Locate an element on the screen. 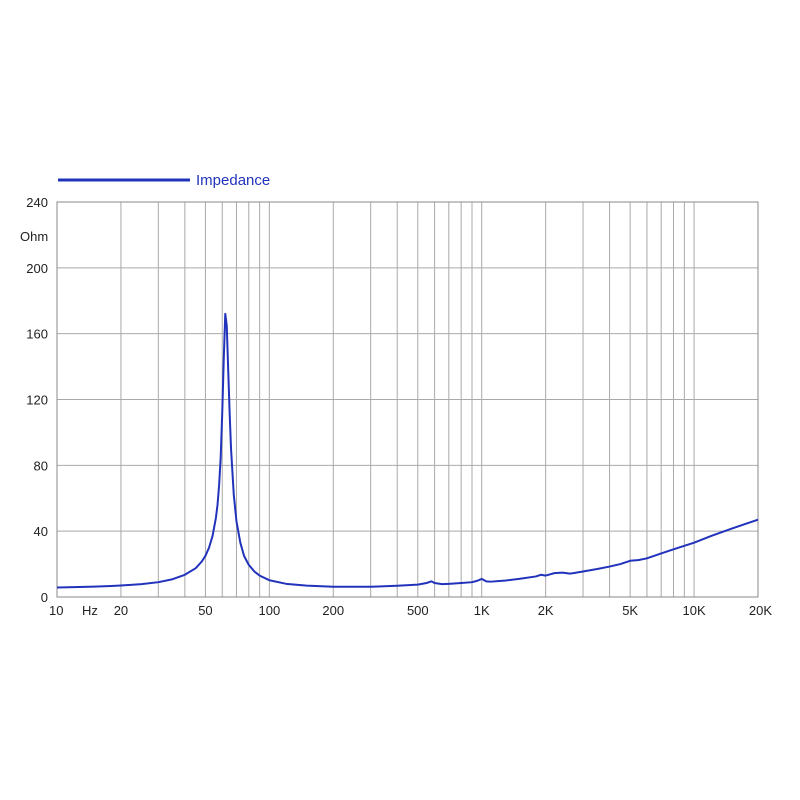  x-tick-label: 2K is located at coordinates (546, 610).